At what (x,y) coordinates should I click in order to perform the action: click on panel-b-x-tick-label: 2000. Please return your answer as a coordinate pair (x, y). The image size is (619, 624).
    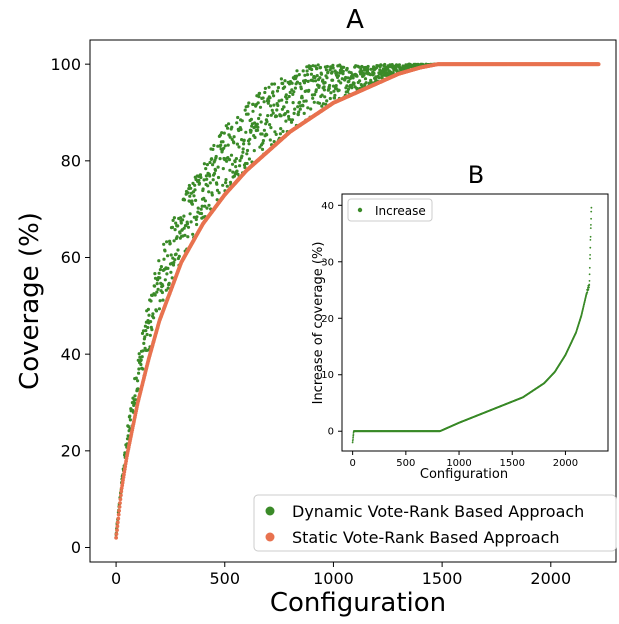
    Looking at the image, I should click on (565, 463).